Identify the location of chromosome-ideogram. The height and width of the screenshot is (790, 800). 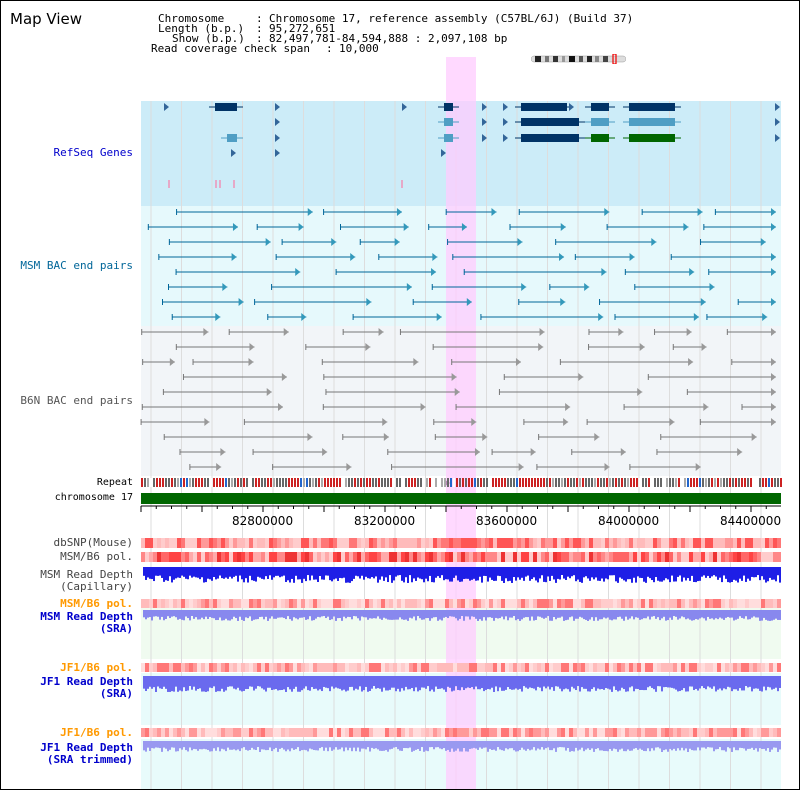
(578, 59).